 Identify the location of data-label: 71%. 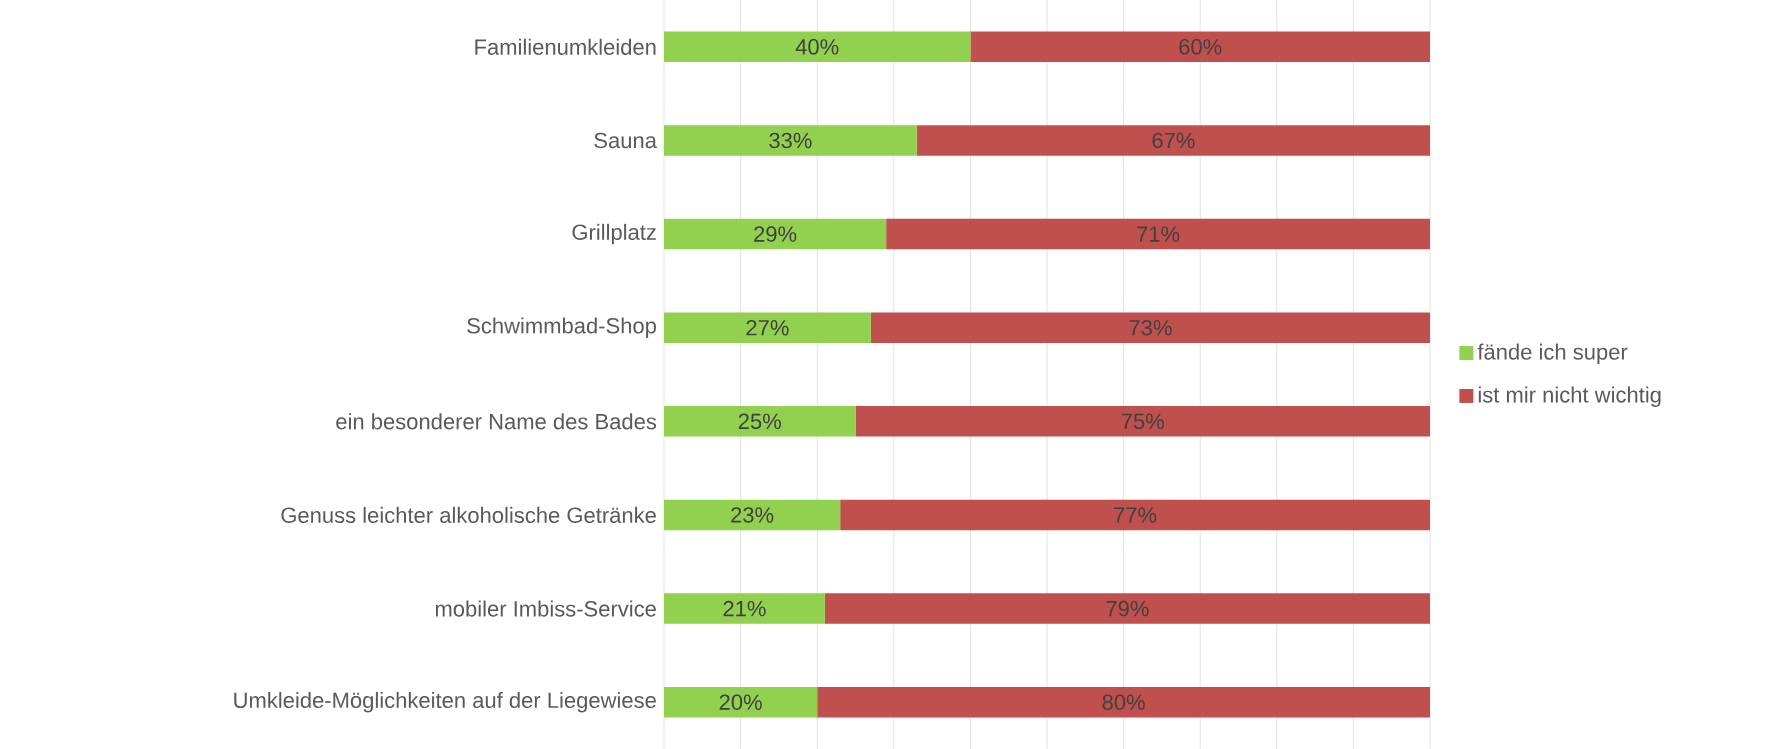
(1158, 234).